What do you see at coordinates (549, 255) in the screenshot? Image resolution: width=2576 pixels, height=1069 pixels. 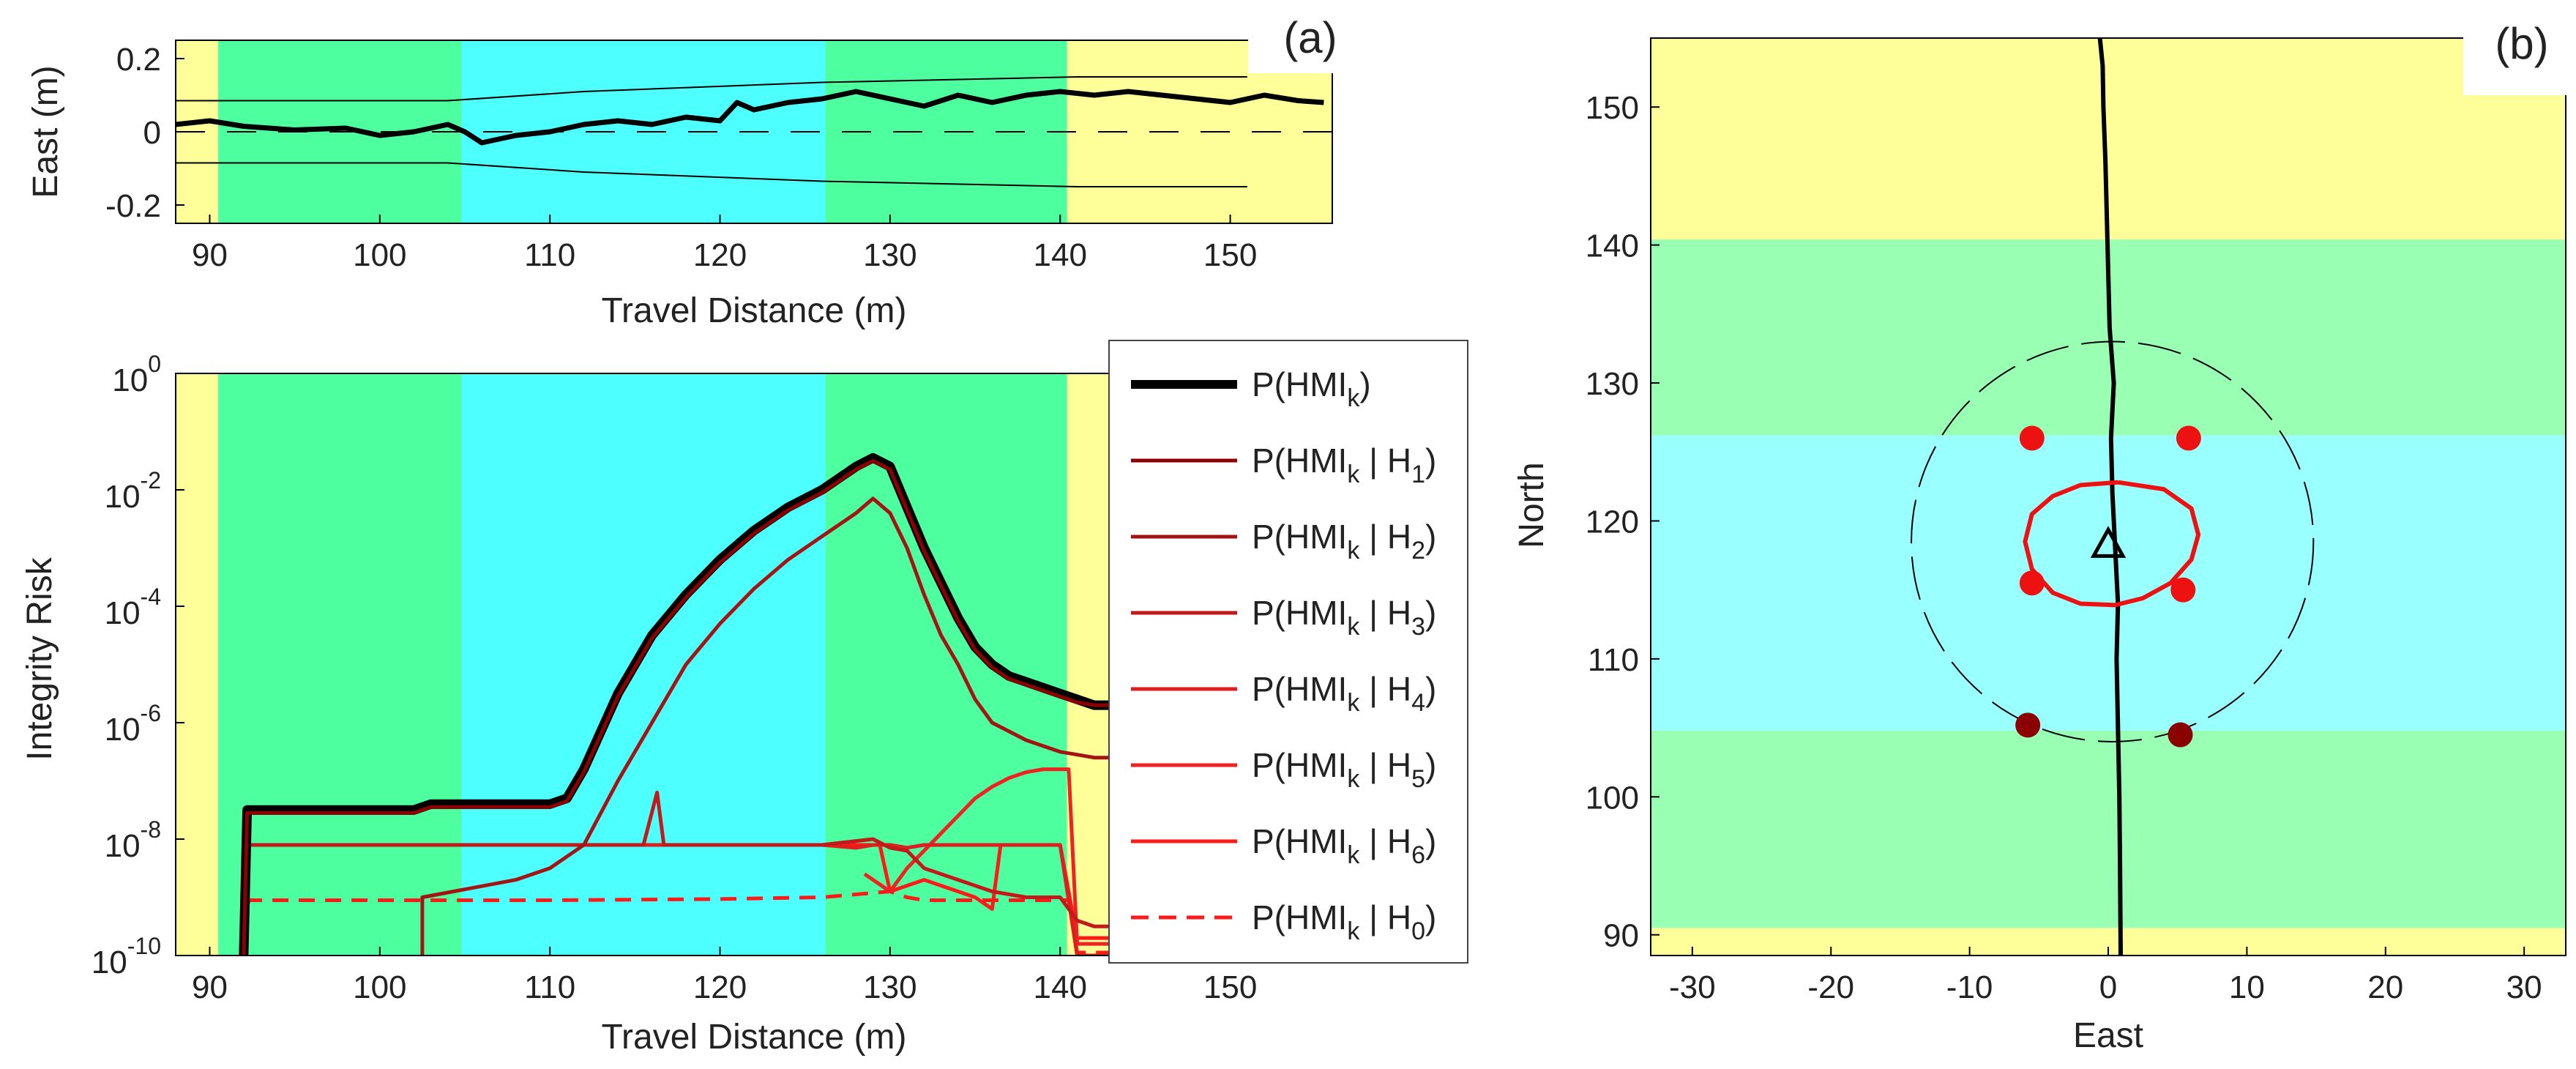 I see `a-top-xtick-label: 110` at bounding box center [549, 255].